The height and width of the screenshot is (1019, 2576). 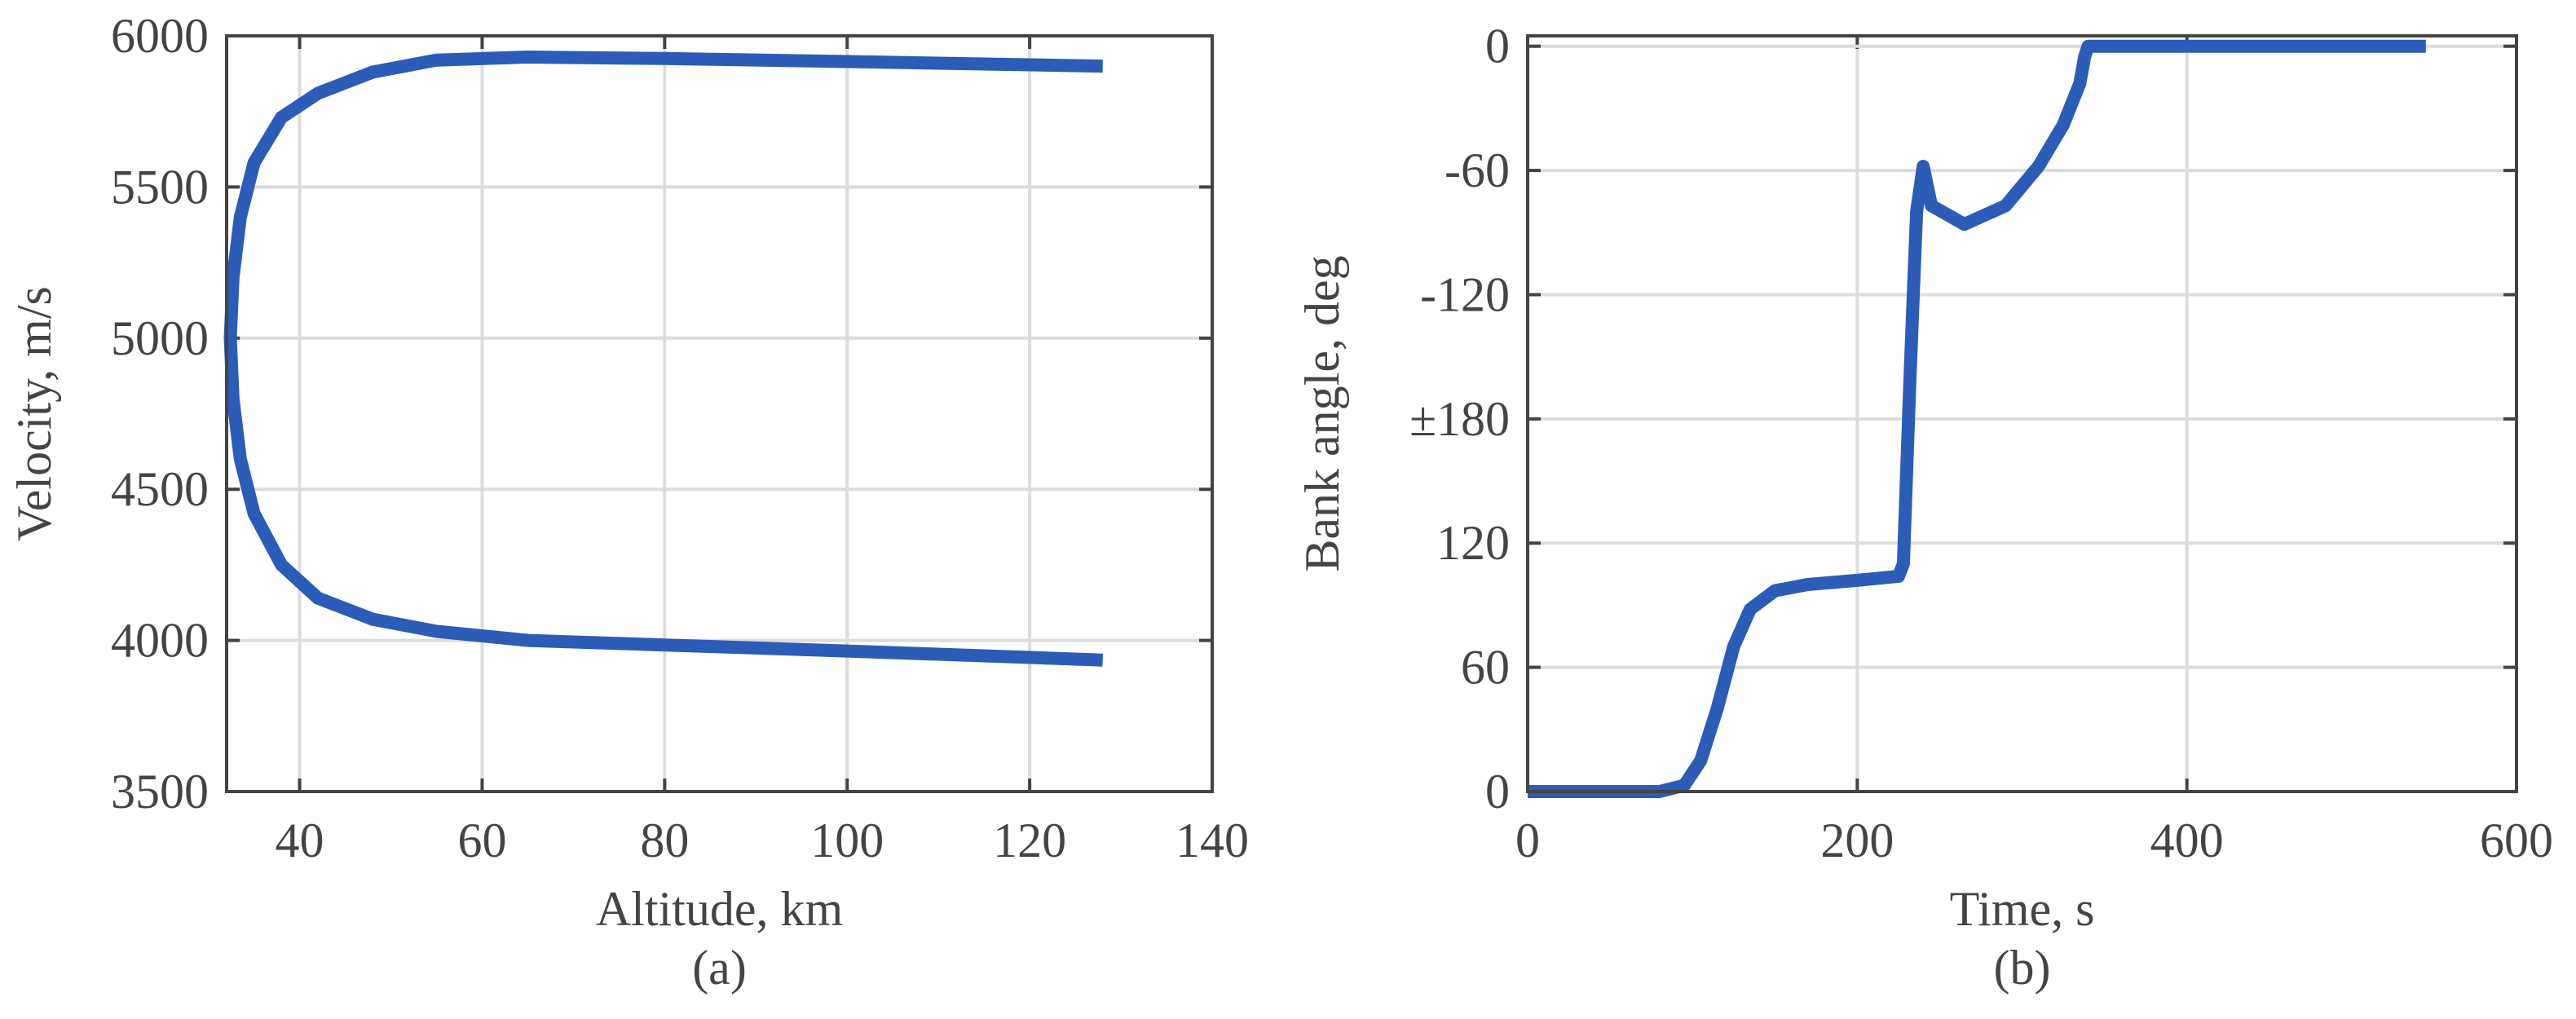 What do you see at coordinates (664, 841) in the screenshot?
I see `x-tick-label: 80` at bounding box center [664, 841].